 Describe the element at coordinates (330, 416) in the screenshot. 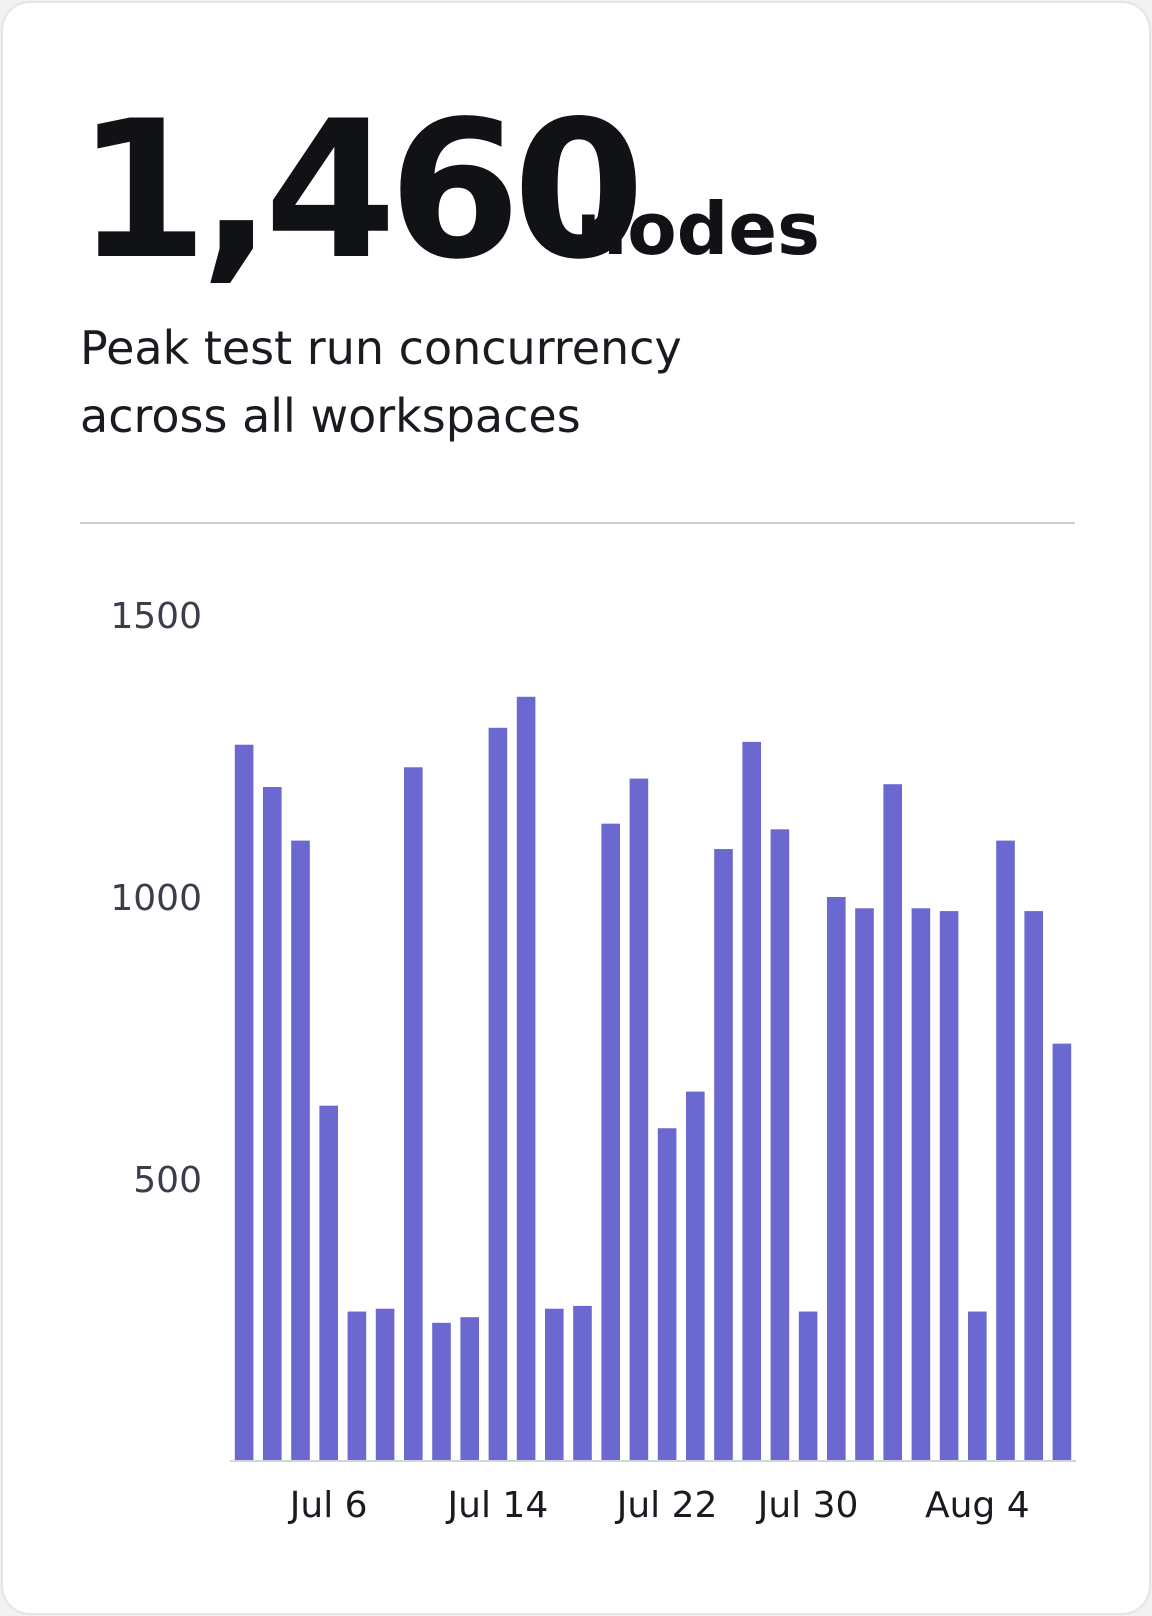

I see `subtitle: across all workspaces` at that location.